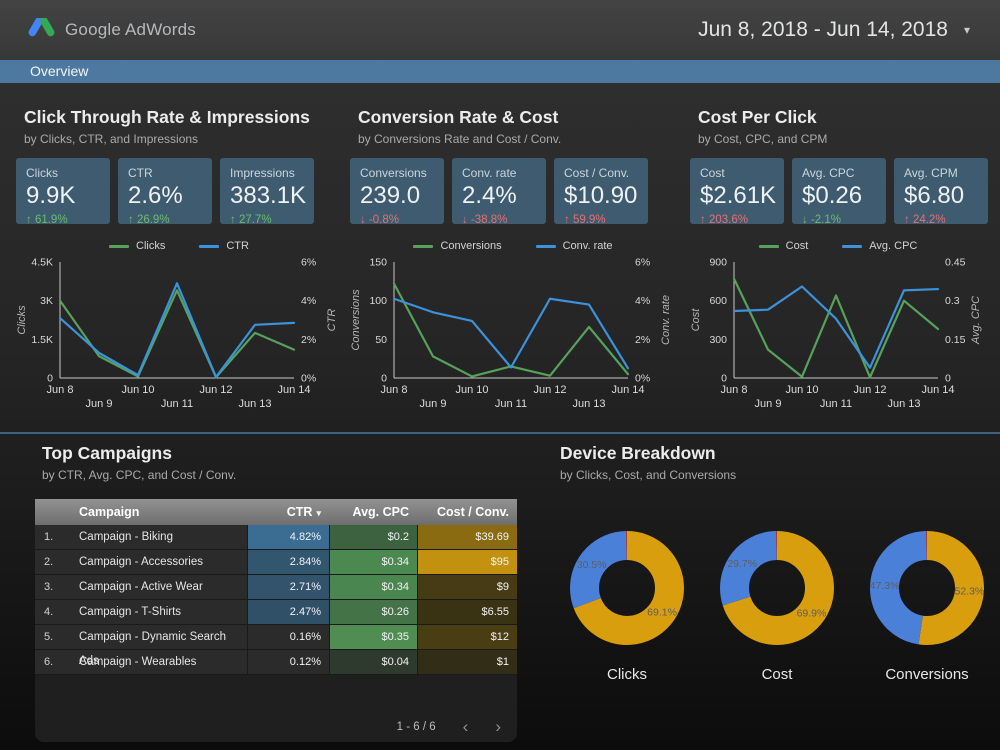 The height and width of the screenshot is (750, 1000). What do you see at coordinates (49, 537) in the screenshot?
I see `row-rank: 1.` at bounding box center [49, 537].